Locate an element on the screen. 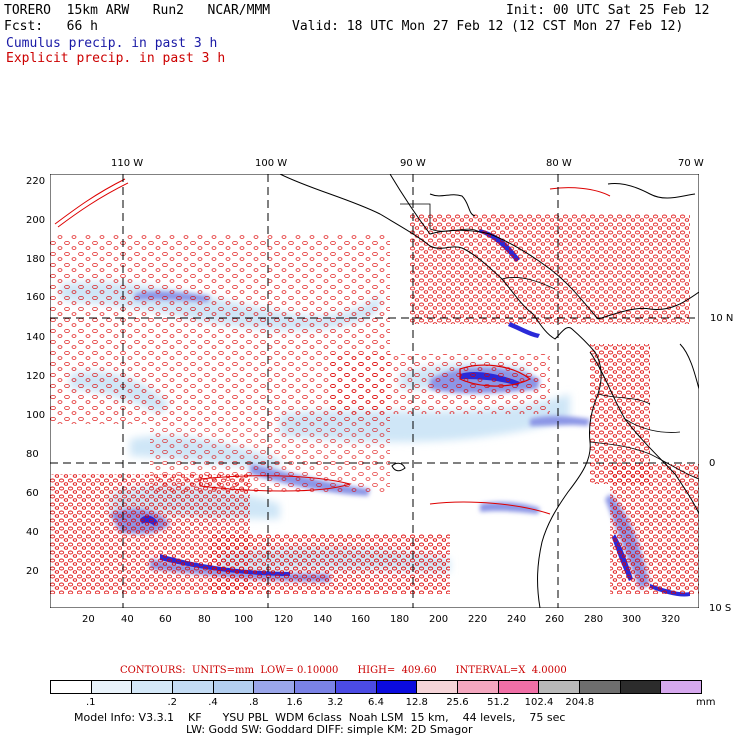 The image size is (740, 740). x-tick: 240 is located at coordinates (517, 619).